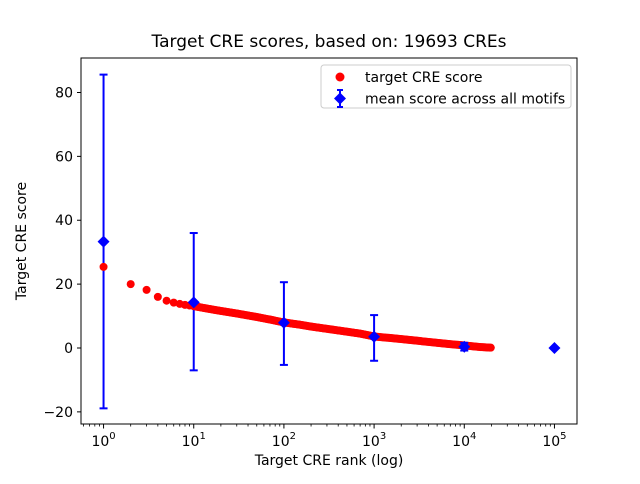 The height and width of the screenshot is (484, 640). I want to click on chart-title: Target CRE scores, based on: 19693 CREs, so click(329, 42).